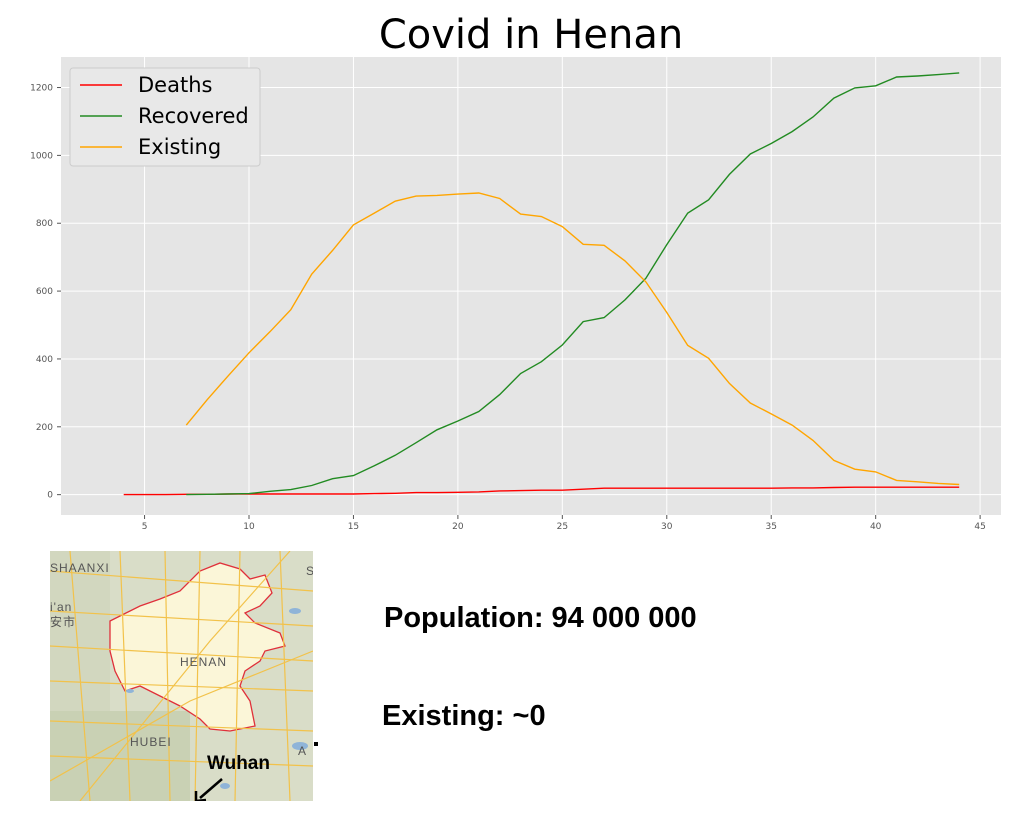  What do you see at coordinates (44, 428) in the screenshot?
I see `y-tick-label: 200` at bounding box center [44, 428].